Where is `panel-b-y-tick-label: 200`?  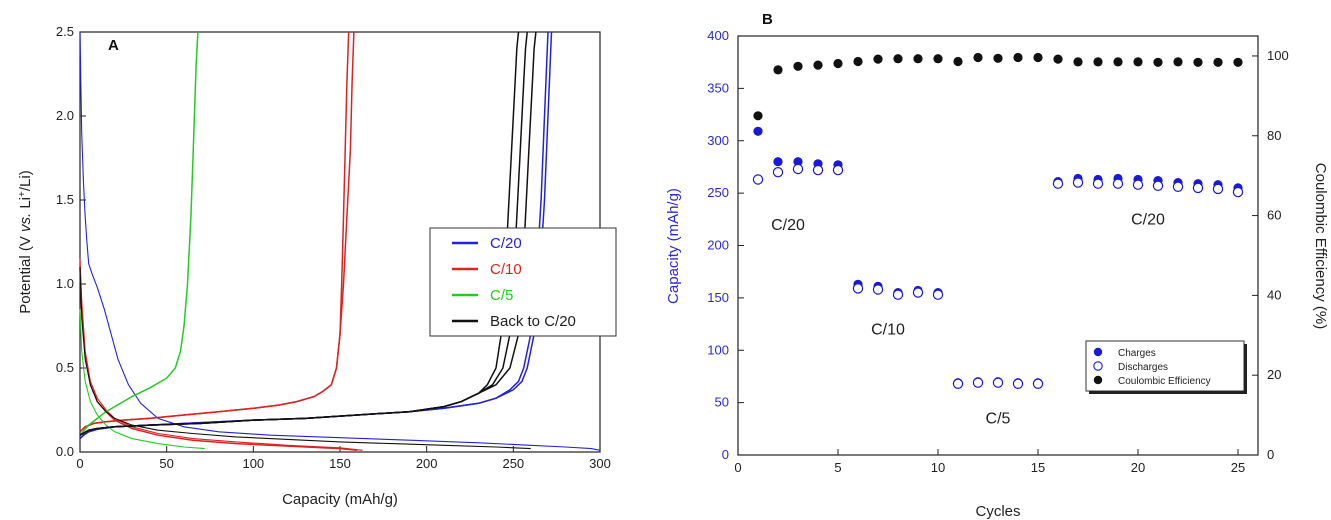 panel-b-y-tick-label: 200 is located at coordinates (718, 245).